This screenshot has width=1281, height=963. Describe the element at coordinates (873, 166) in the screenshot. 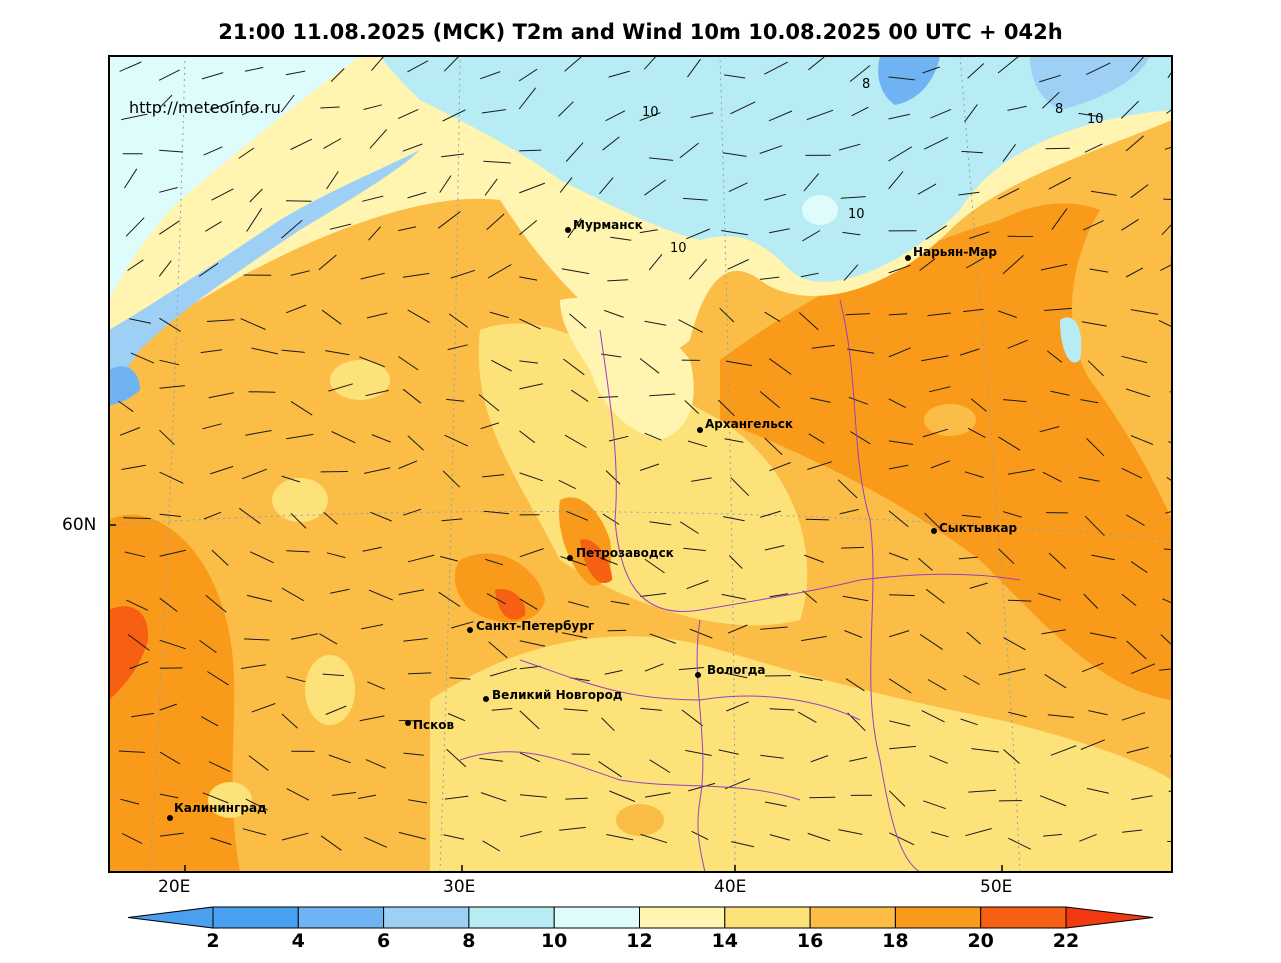

I see `contour-labels: 10 10 10 8 8 10` at that location.